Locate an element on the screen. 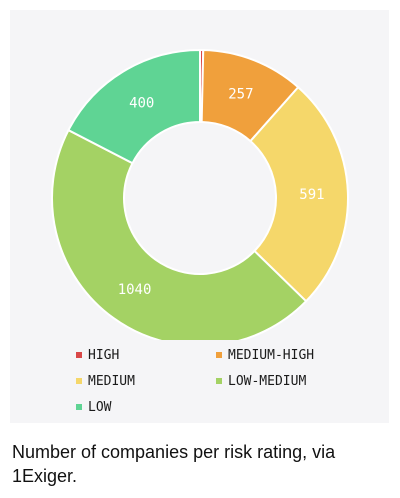  legend-swatch-high is located at coordinates (79, 355).